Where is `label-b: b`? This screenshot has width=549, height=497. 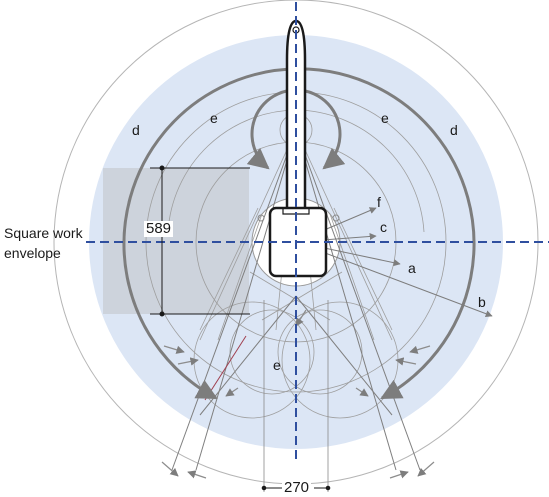 label-b: b is located at coordinates (482, 302).